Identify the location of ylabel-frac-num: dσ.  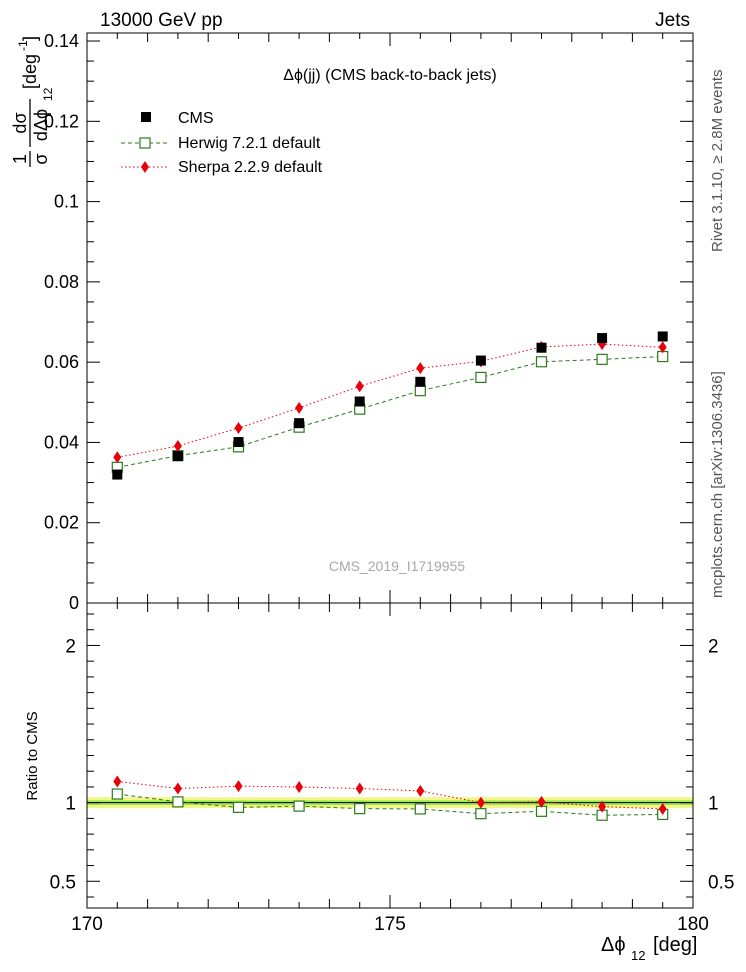
(20, 122).